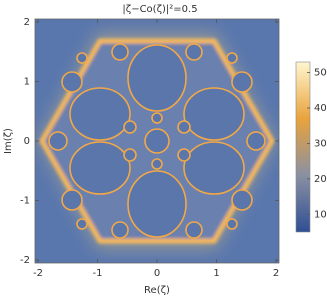 This screenshot has height=299, width=327. I want to click on colorbar-tick-label: 20, so click(320, 179).